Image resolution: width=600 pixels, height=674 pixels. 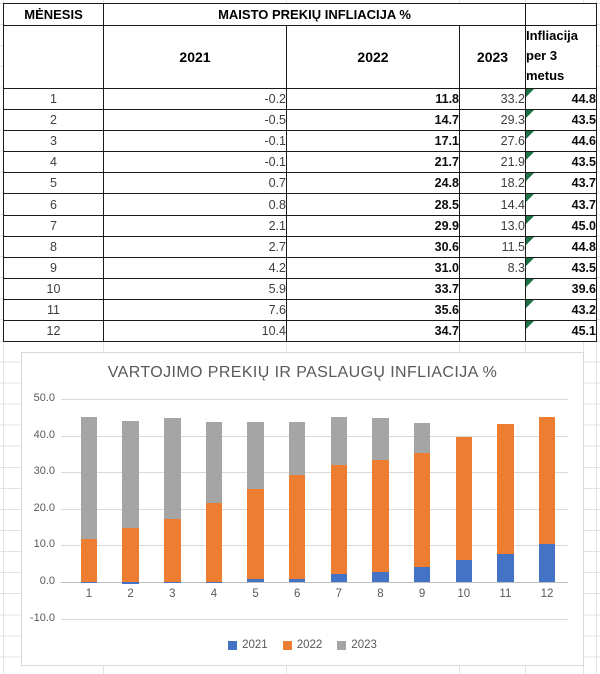 What do you see at coordinates (373, 57) in the screenshot?
I see `year-header-2022: 2022` at bounding box center [373, 57].